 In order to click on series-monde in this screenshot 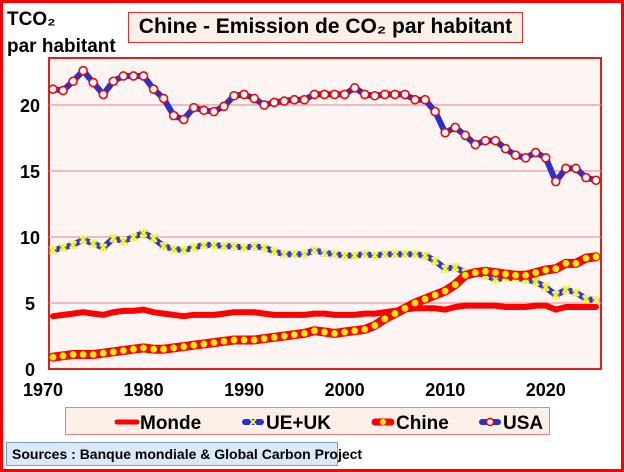, I will do `click(324, 311)`.